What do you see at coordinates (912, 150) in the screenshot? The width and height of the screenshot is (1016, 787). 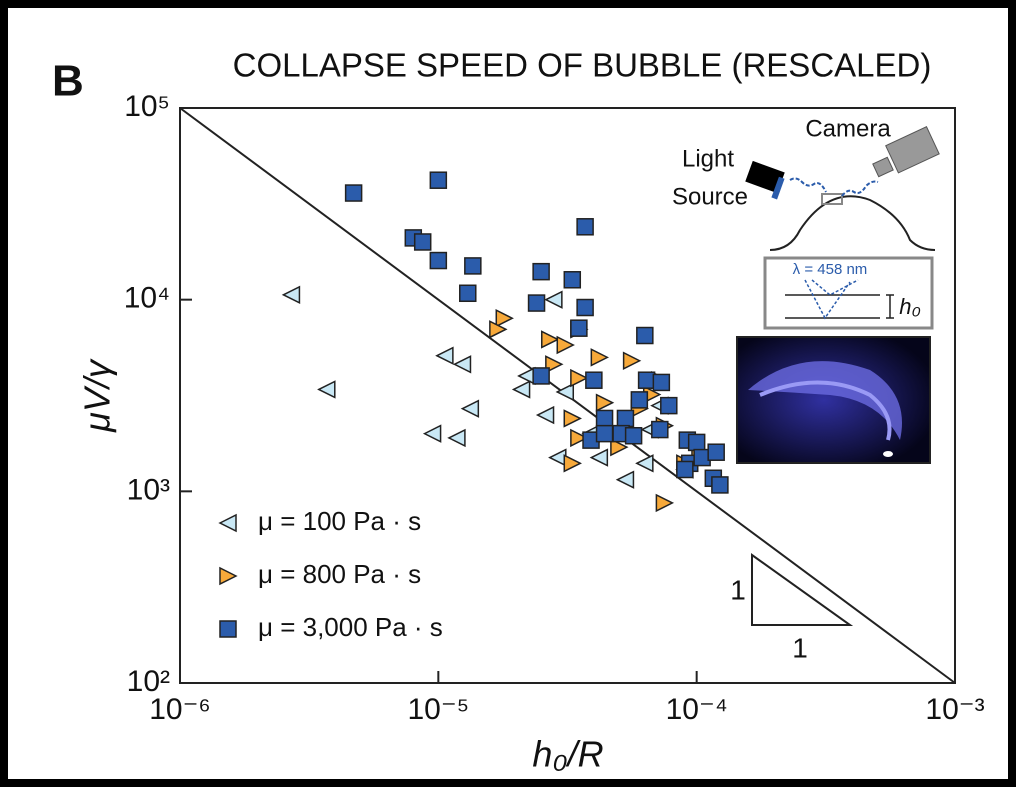 I see `camera` at bounding box center [912, 150].